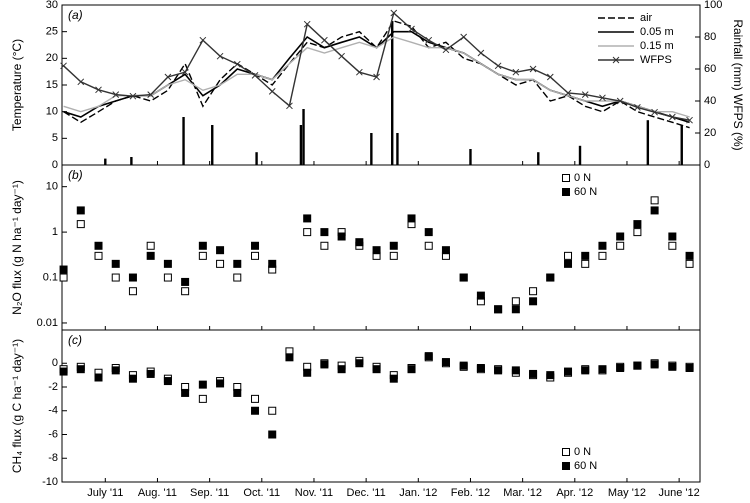  What do you see at coordinates (707, 165) in the screenshot?
I see `y2-tick-label: 0` at bounding box center [707, 165].